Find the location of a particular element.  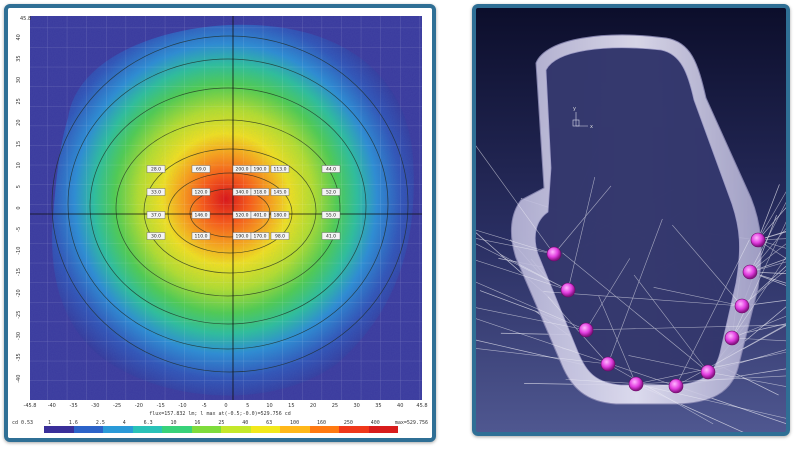

scale-value: 16 is located at coordinates (197, 423).